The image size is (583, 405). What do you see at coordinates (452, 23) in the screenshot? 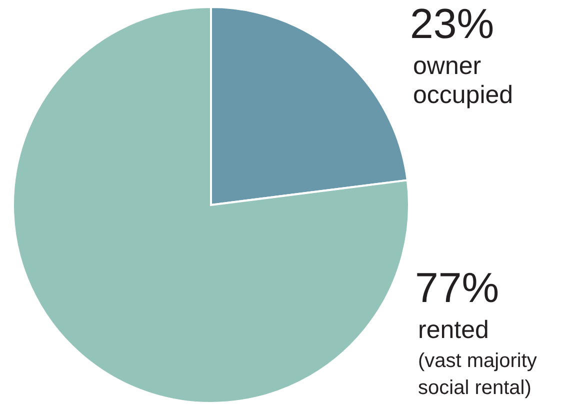
I see `data-label: 23%` at bounding box center [452, 23].